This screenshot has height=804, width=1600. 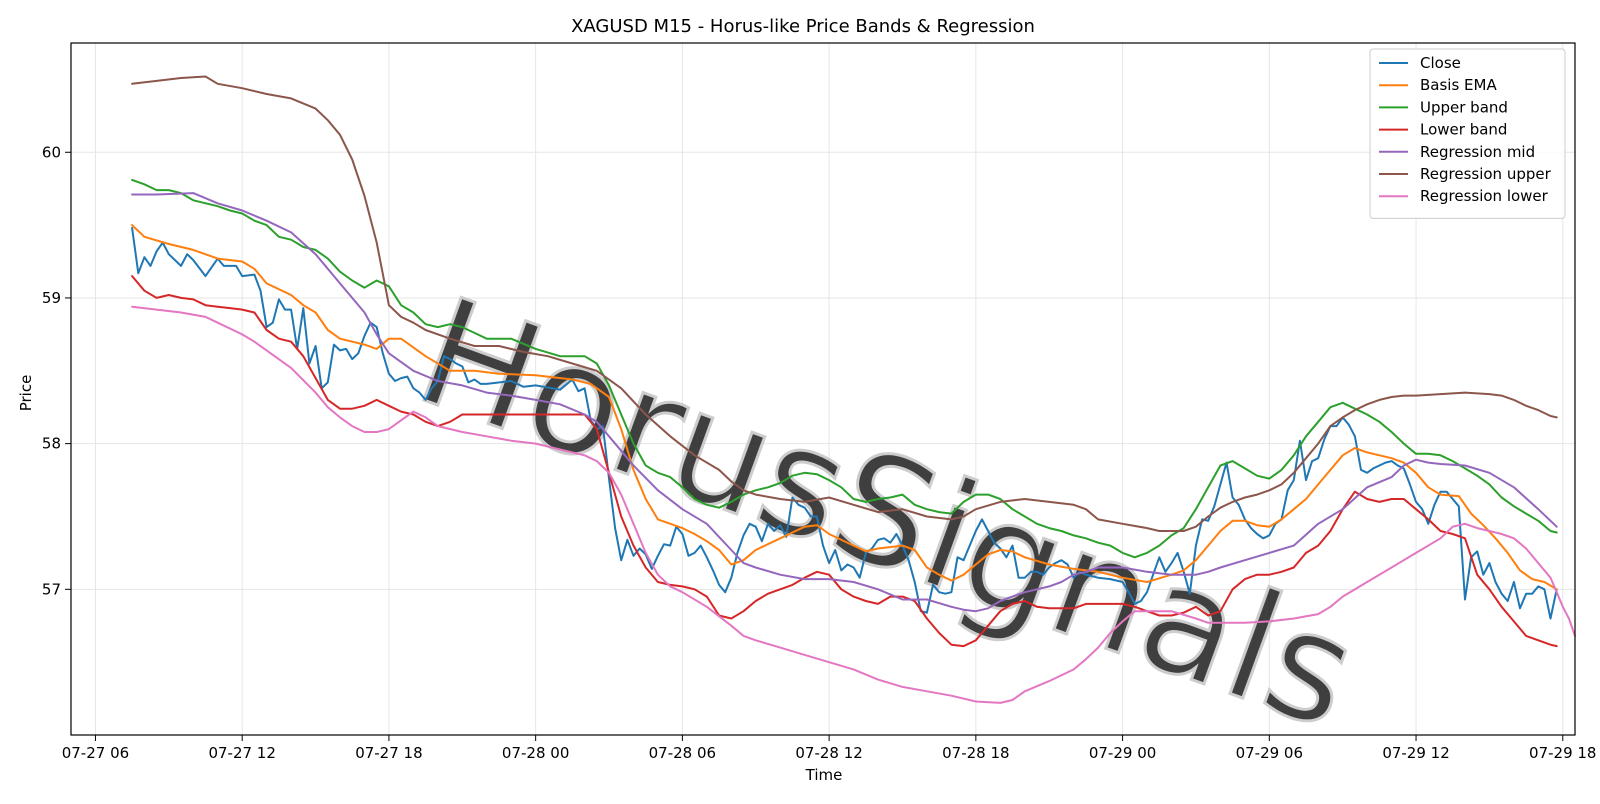 What do you see at coordinates (535, 753) in the screenshot?
I see `x-tick-label: 07-28 00` at bounding box center [535, 753].